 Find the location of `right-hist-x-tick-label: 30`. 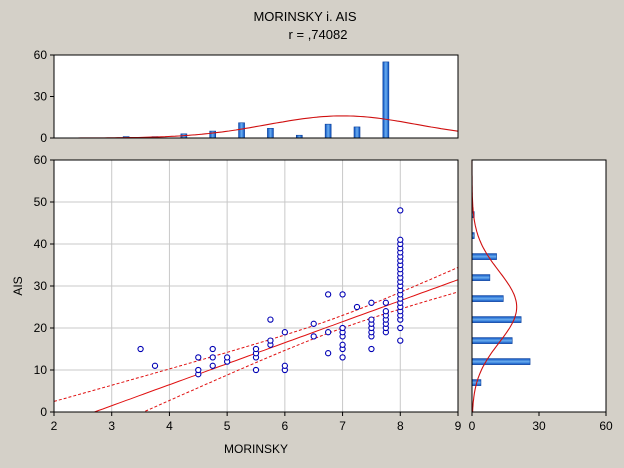

right-hist-x-tick-label: 30 is located at coordinates (539, 426).